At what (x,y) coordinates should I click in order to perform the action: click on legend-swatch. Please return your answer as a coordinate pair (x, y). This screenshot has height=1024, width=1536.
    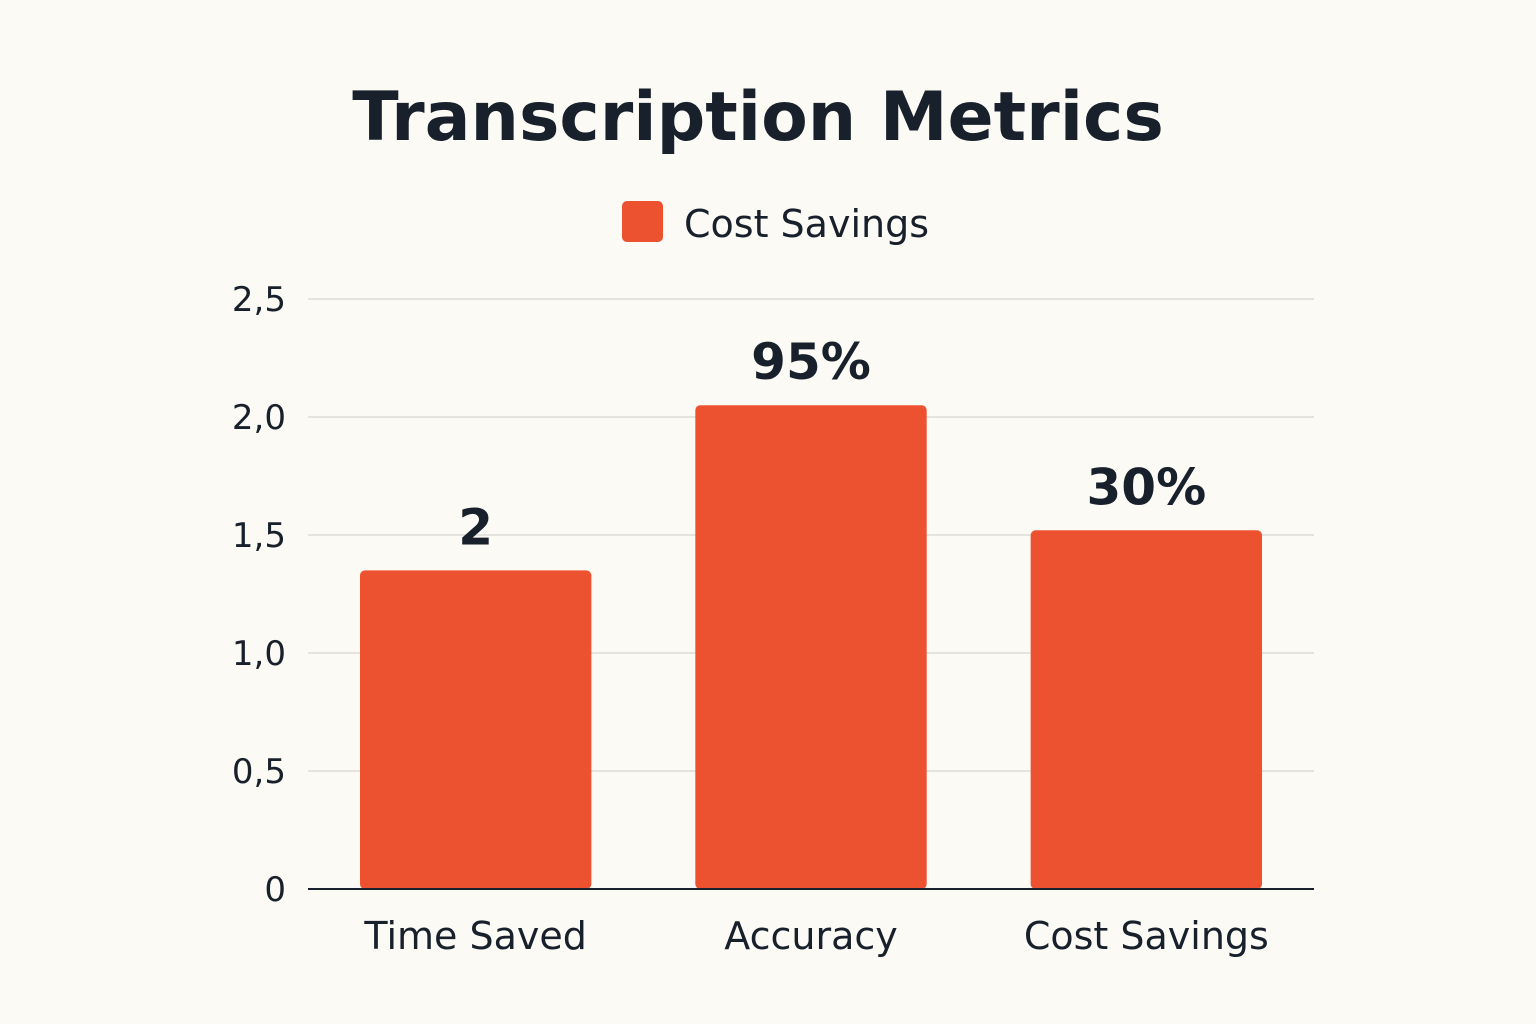
    Looking at the image, I should click on (642, 221).